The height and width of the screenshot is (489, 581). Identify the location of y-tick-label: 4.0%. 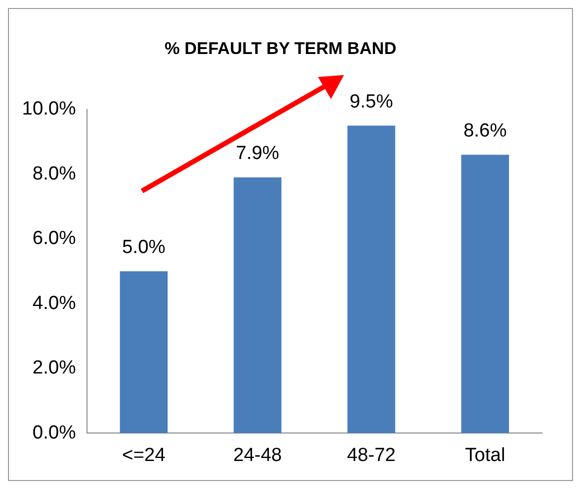
(54, 303).